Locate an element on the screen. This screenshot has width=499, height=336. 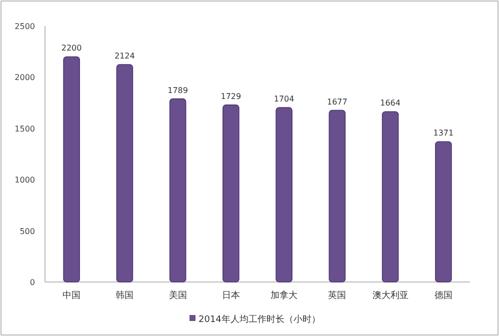
x-tick-label: 中国 is located at coordinates (71, 295).